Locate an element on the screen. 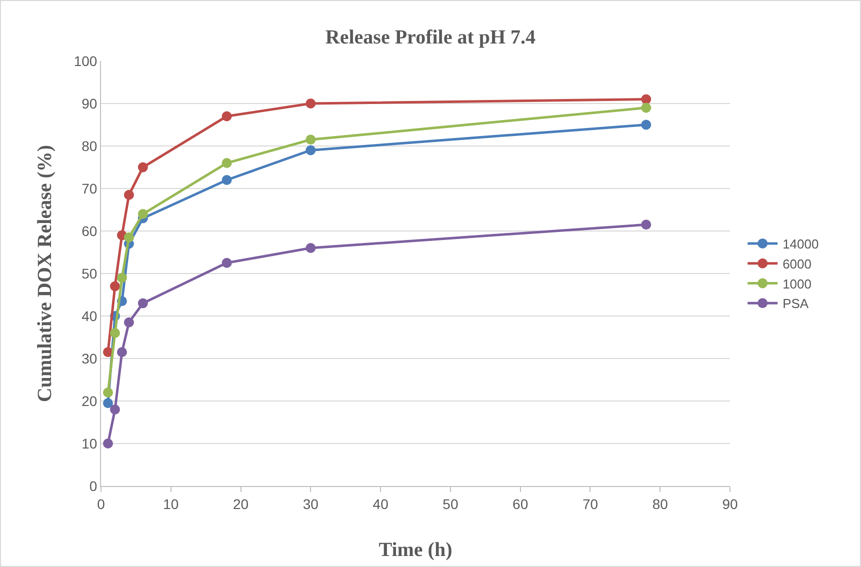 This screenshot has height=567, width=861. legend-label: 1000 is located at coordinates (797, 284).